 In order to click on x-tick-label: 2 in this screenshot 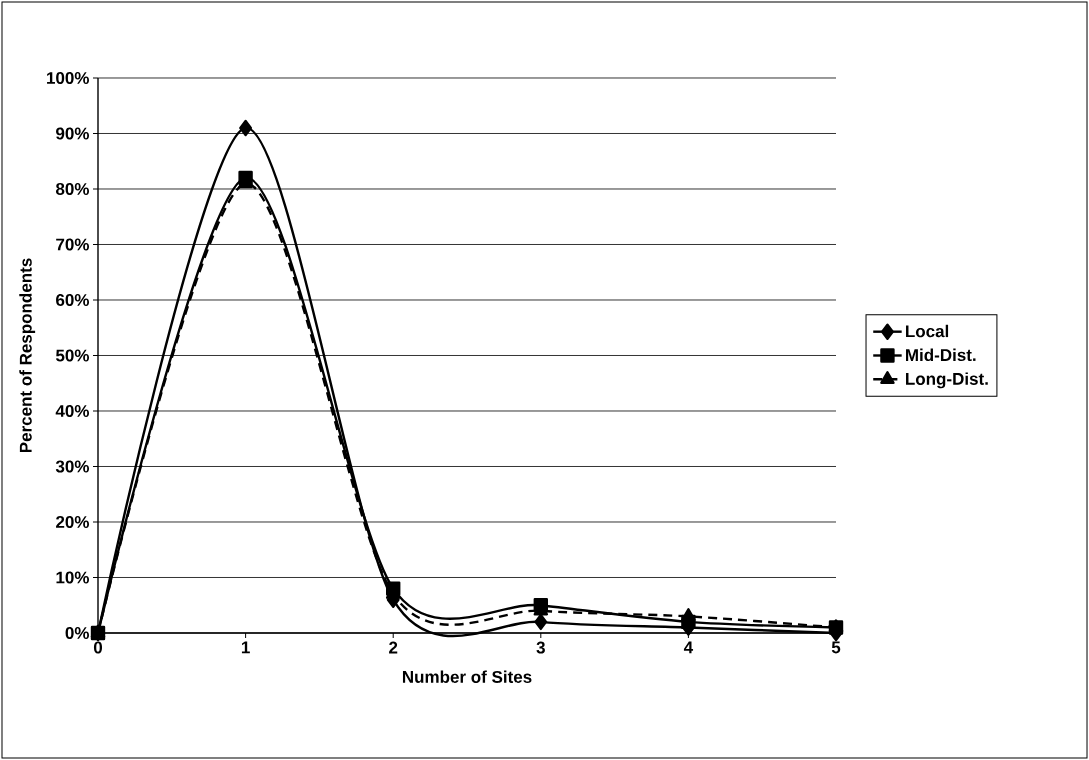, I will do `click(393, 647)`.